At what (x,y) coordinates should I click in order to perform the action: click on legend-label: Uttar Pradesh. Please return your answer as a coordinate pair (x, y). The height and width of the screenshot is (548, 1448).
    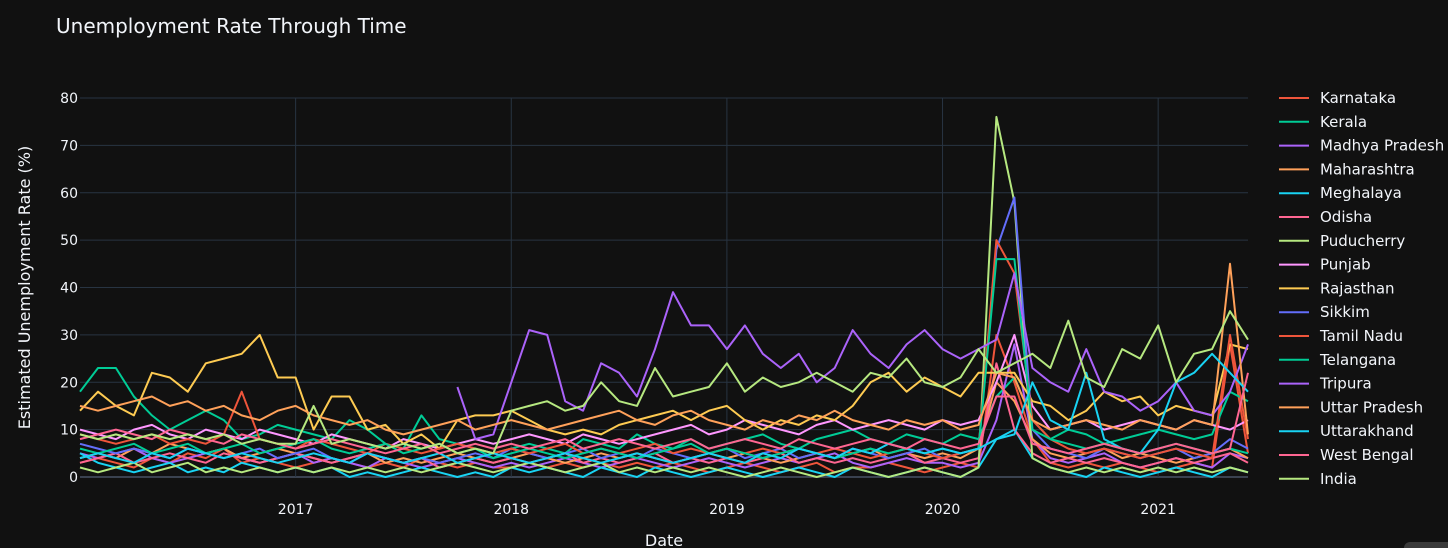
    Looking at the image, I should click on (1371, 407).